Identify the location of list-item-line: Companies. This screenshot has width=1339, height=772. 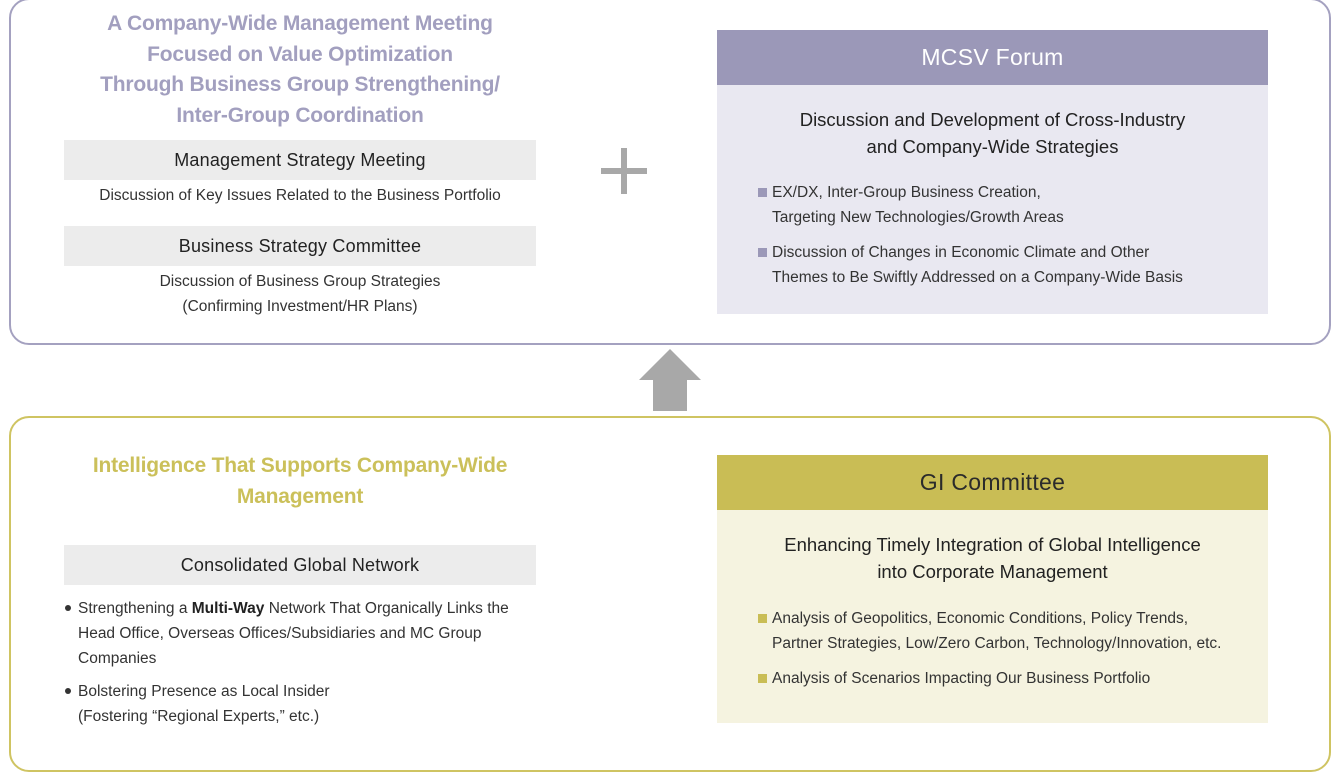
(117, 658).